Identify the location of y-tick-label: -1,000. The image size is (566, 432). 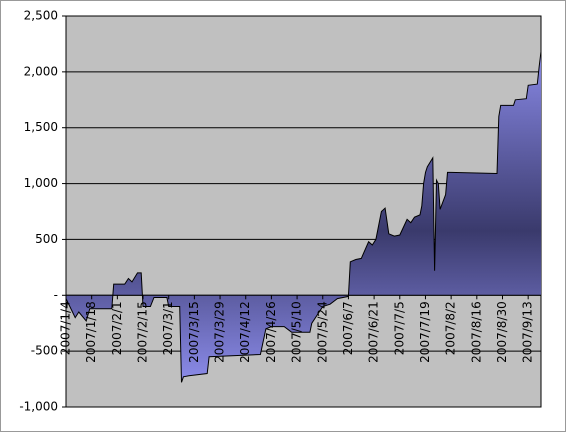
(38, 407).